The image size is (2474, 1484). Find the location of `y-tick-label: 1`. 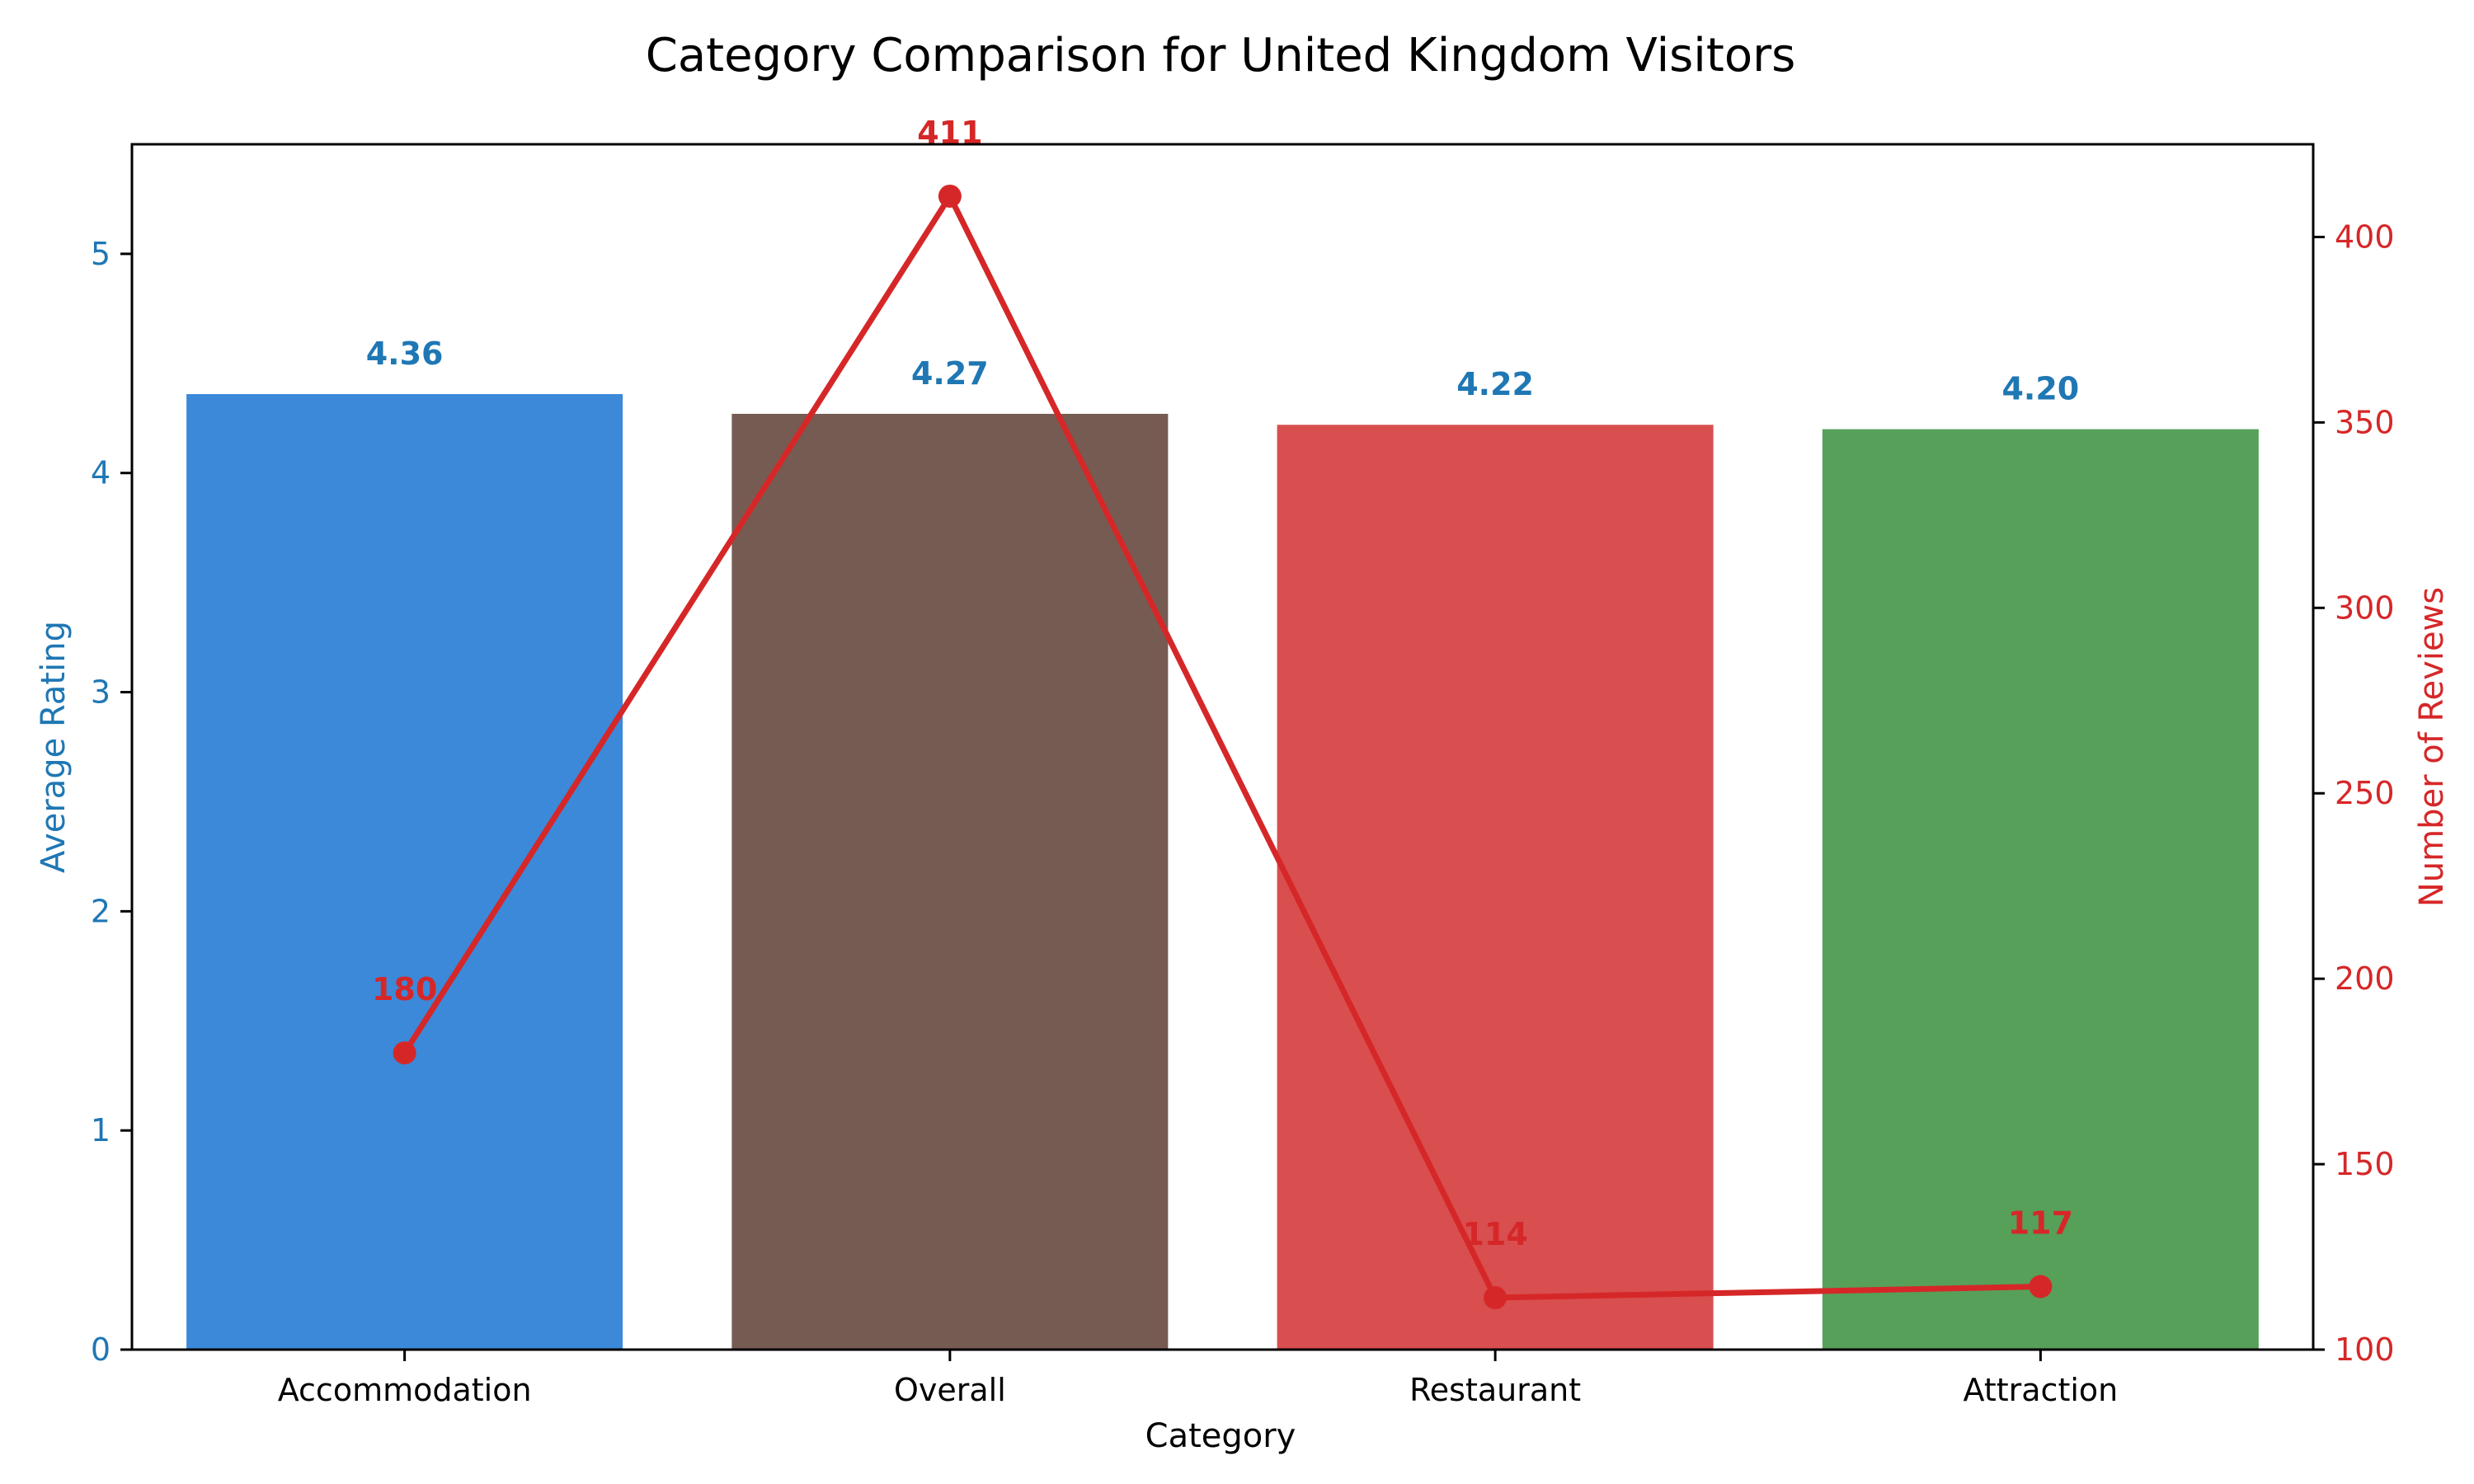

y-tick-label: 1 is located at coordinates (101, 1130).